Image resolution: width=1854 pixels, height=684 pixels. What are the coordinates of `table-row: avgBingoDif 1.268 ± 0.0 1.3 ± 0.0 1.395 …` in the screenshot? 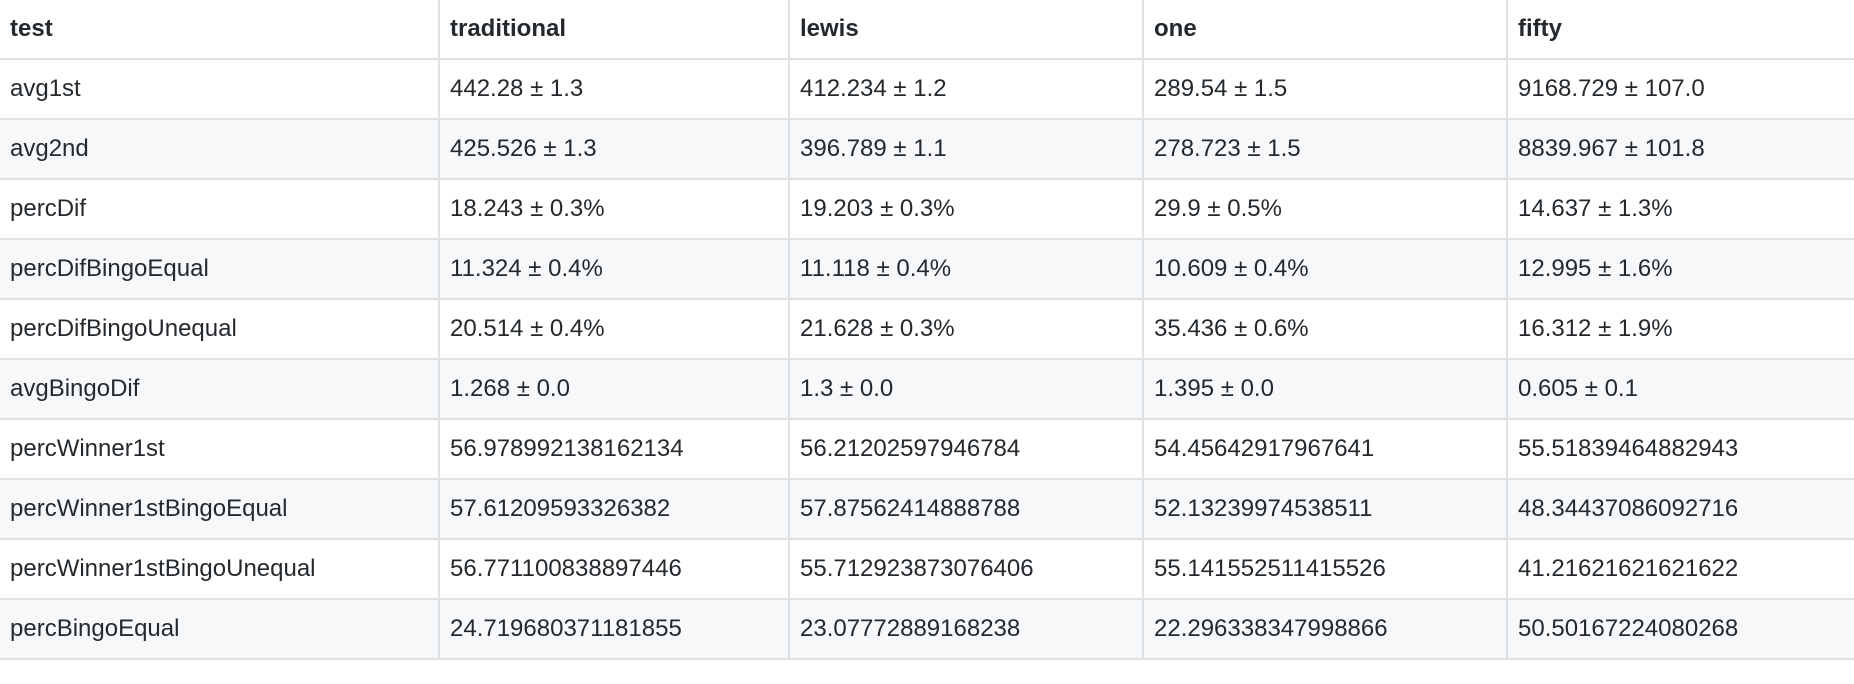 It's located at (927, 389).